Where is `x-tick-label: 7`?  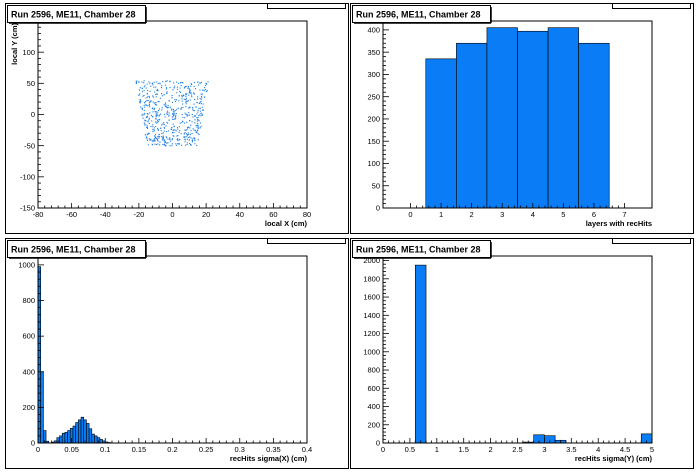
x-tick-label: 7 is located at coordinates (624, 214).